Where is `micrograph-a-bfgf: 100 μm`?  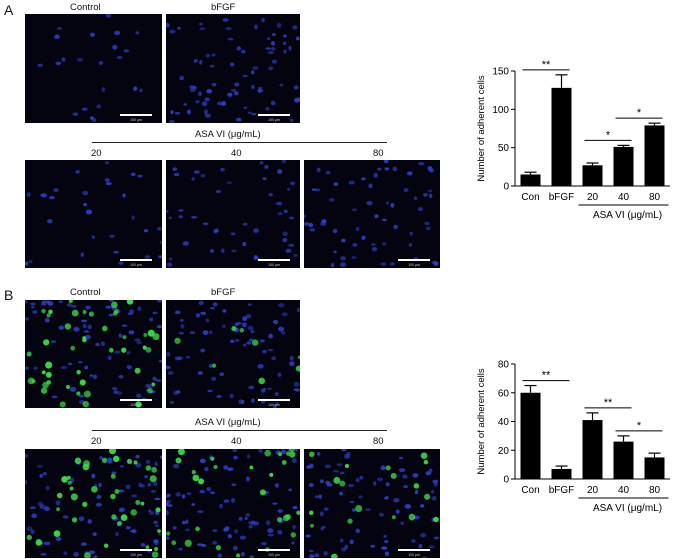 micrograph-a-bfgf: 100 μm is located at coordinates (233, 68).